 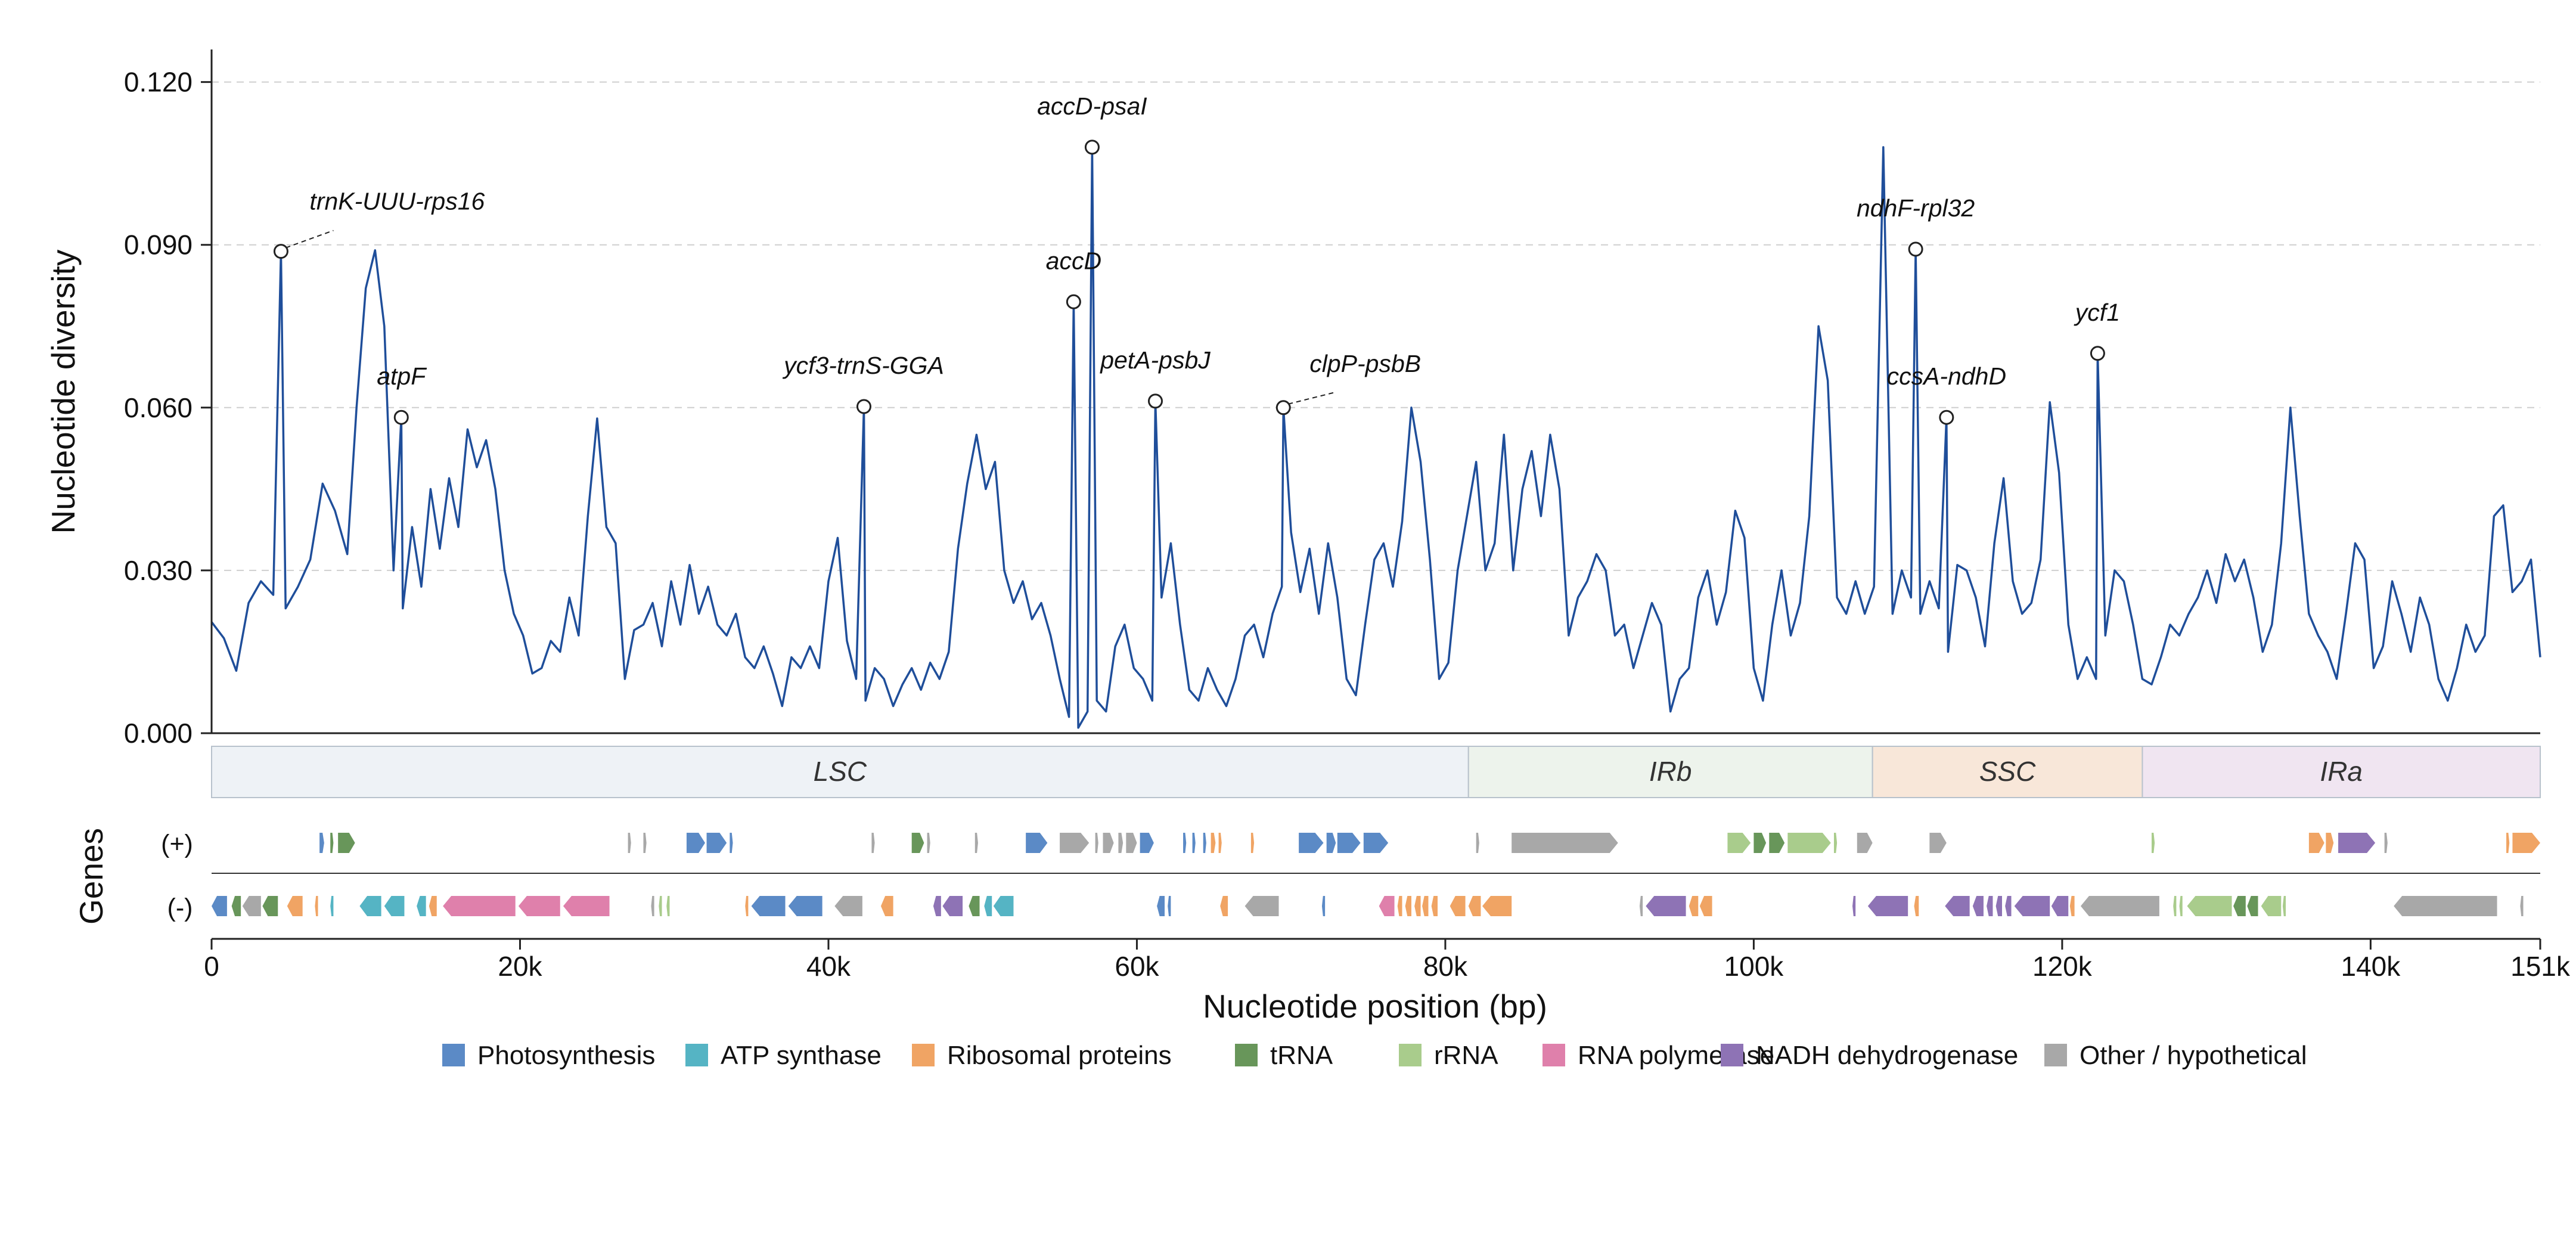 I want to click on x-tick-label: 20k, so click(x=520, y=966).